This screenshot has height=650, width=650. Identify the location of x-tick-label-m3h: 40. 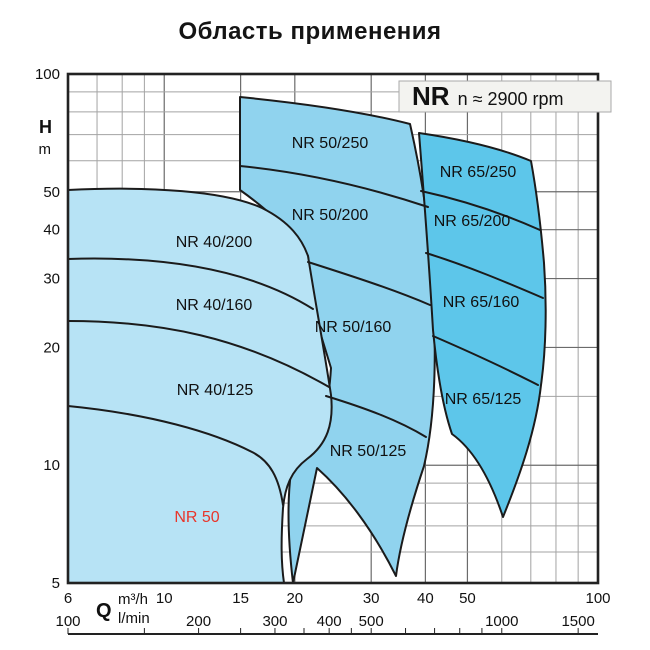
(425, 598).